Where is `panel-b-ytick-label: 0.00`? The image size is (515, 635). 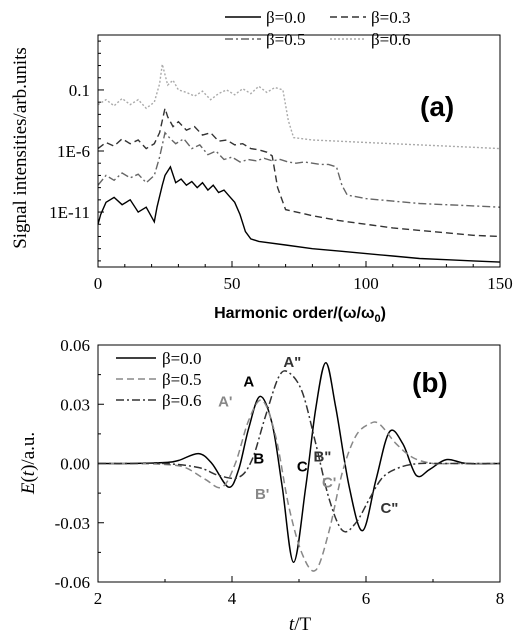 panel-b-ytick-label: 0.00 is located at coordinates (75, 464).